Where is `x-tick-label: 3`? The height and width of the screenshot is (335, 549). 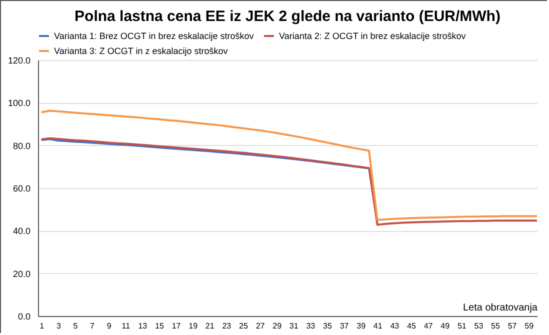
x-tick-label: 3 is located at coordinates (59, 326).